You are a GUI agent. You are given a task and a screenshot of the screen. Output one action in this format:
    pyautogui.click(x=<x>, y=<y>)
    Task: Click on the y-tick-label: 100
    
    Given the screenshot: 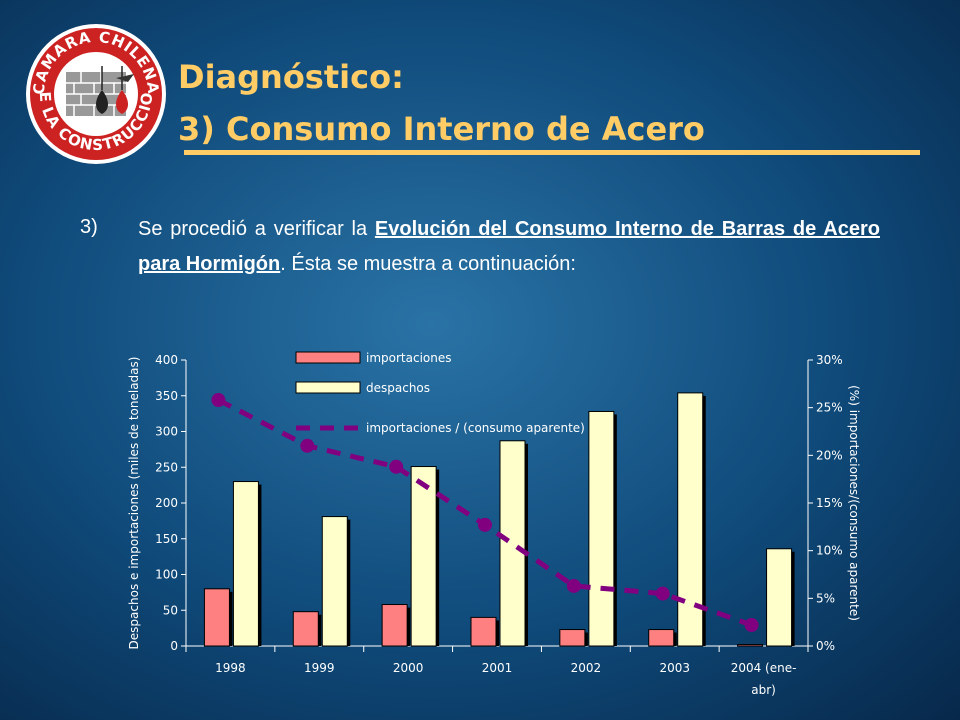 What is the action you would take?
    pyautogui.click(x=166, y=575)
    